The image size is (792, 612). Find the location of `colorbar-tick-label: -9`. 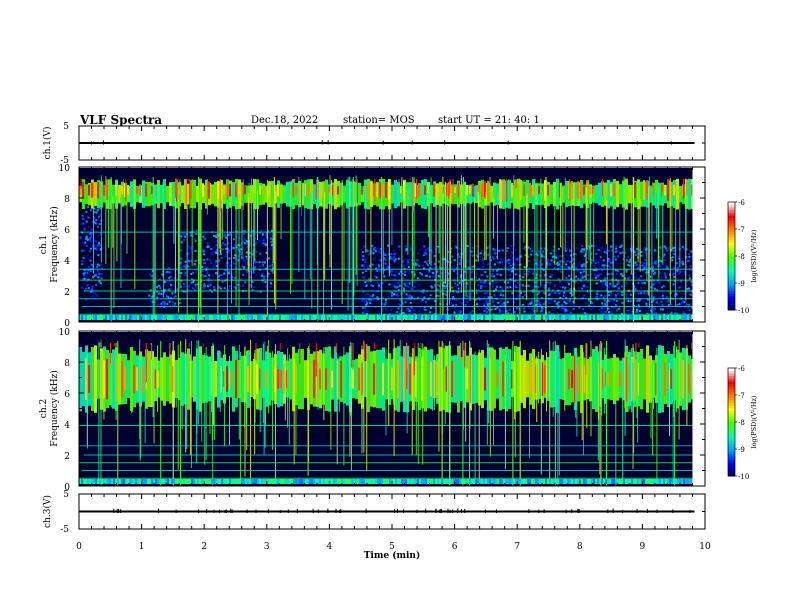

colorbar-tick-label: -9 is located at coordinates (741, 284).